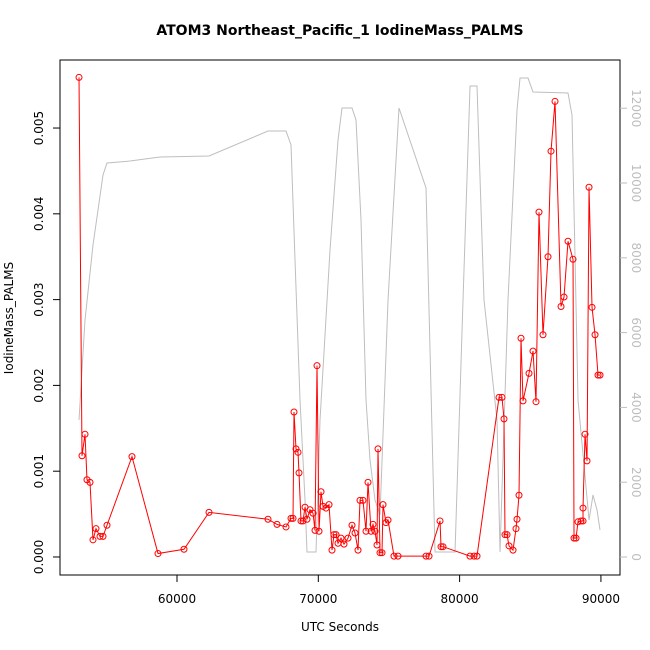 The height and width of the screenshot is (650, 650). What do you see at coordinates (39, 471) in the screenshot?
I see `y-tick-label: 0.001` at bounding box center [39, 471].